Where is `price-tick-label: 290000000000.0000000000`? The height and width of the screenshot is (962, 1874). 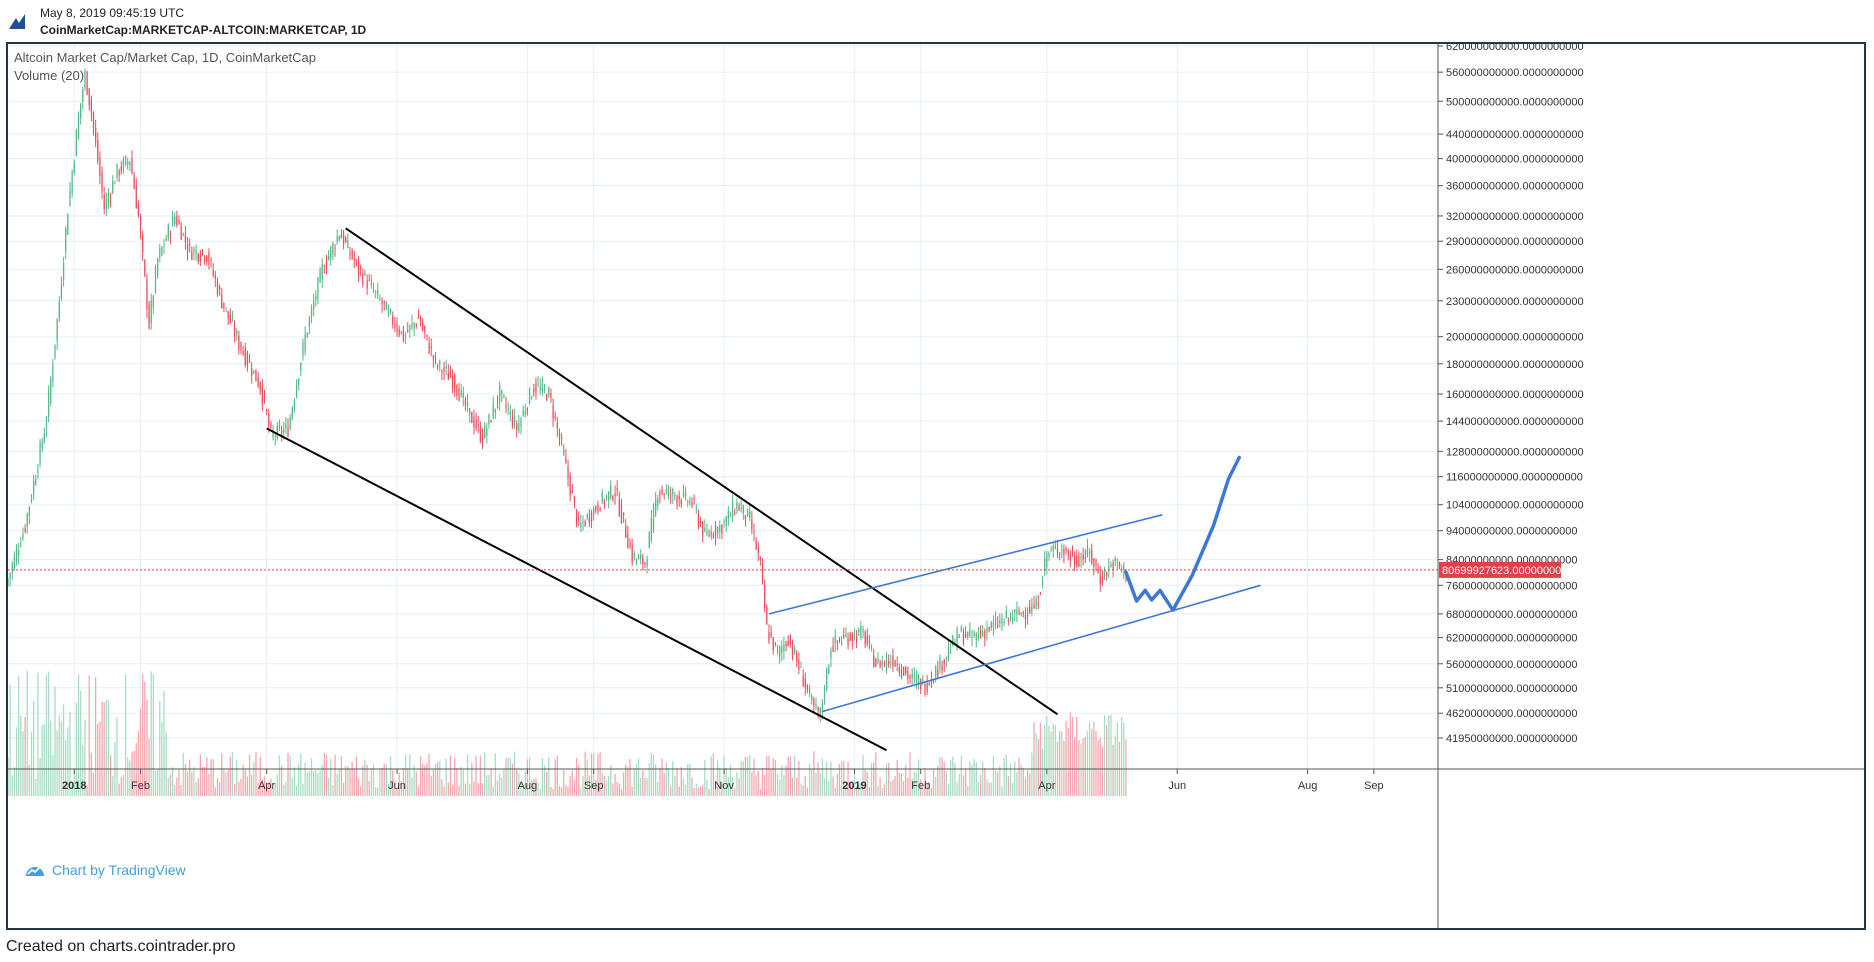 price-tick-label: 290000000000.0000000000 is located at coordinates (1515, 242).